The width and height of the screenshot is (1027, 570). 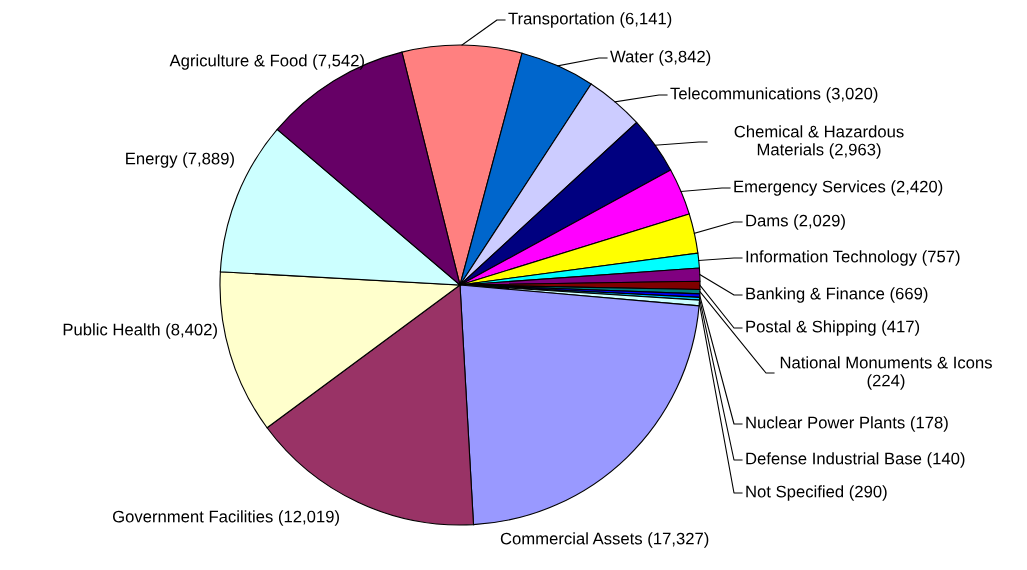 What do you see at coordinates (847, 424) in the screenshot?
I see `slice-label: Nuclear Power Plants (178)` at bounding box center [847, 424].